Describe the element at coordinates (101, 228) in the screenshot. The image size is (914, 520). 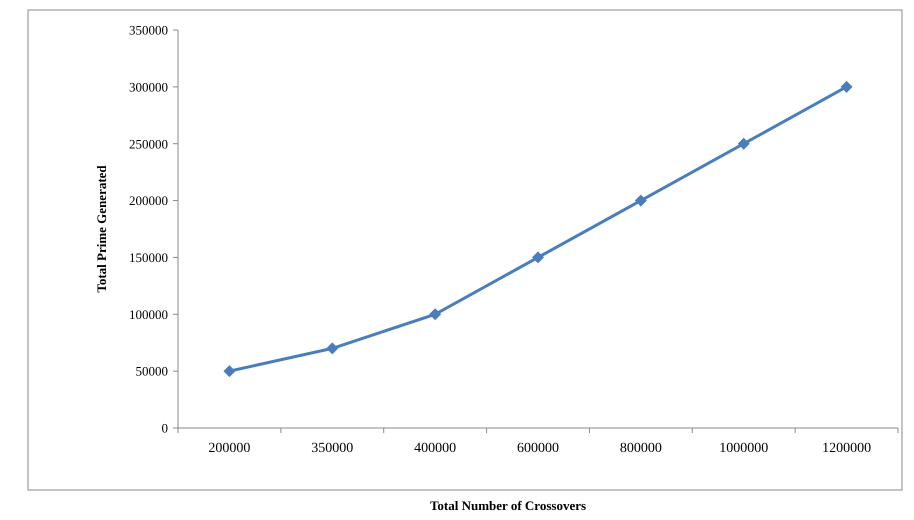
I see `y-axis-title: Total Prime Generated` at that location.